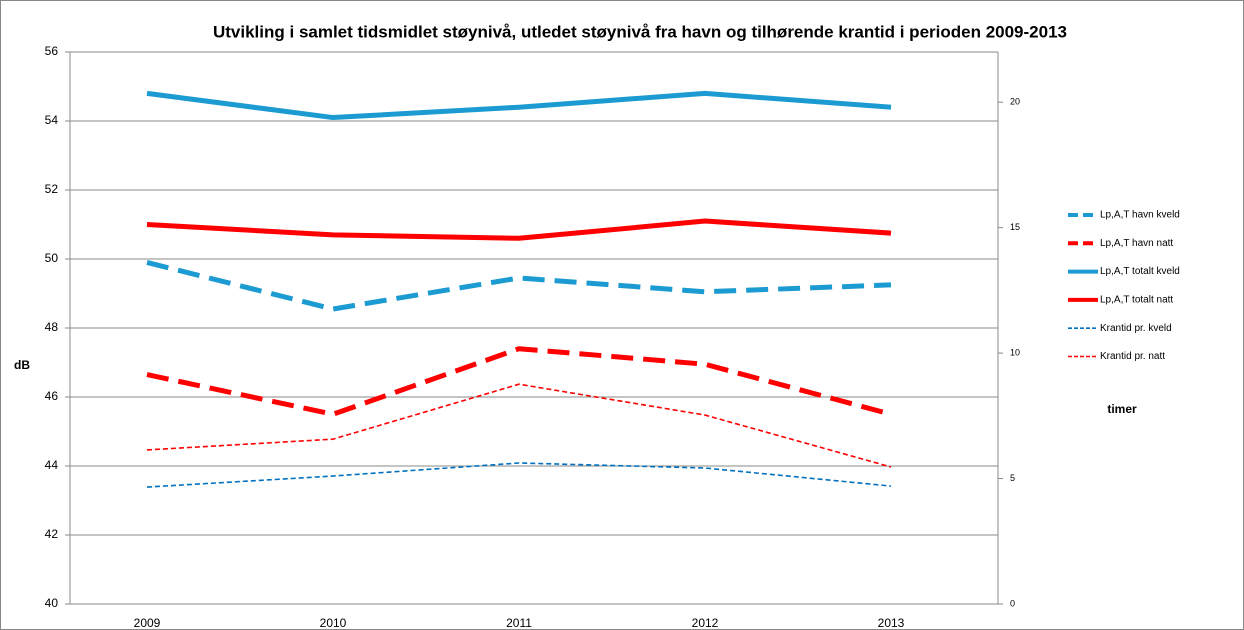 The height and width of the screenshot is (630, 1244). What do you see at coordinates (705, 623) in the screenshot?
I see `x-tick-label: 2012` at bounding box center [705, 623].